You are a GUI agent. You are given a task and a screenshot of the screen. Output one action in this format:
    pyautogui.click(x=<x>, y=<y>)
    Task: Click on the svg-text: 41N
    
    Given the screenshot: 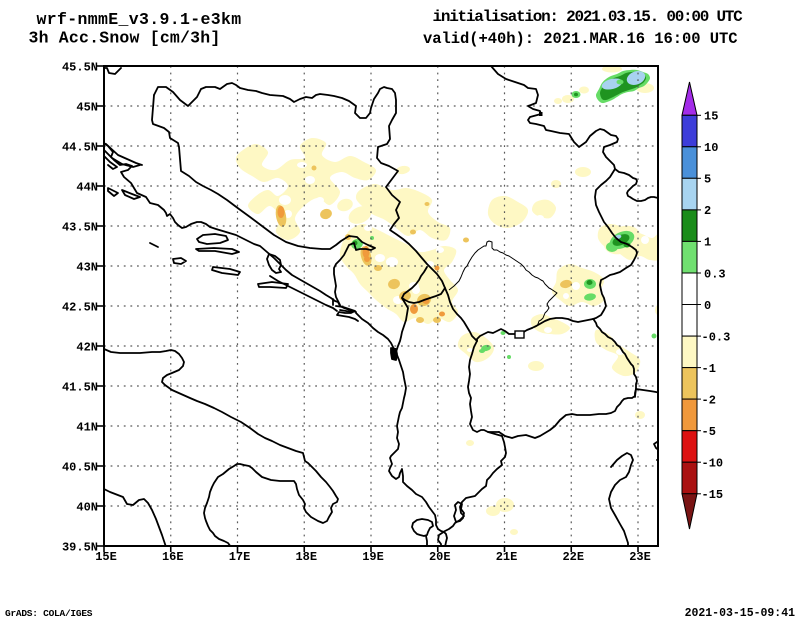 What is the action you would take?
    pyautogui.click(x=87, y=428)
    